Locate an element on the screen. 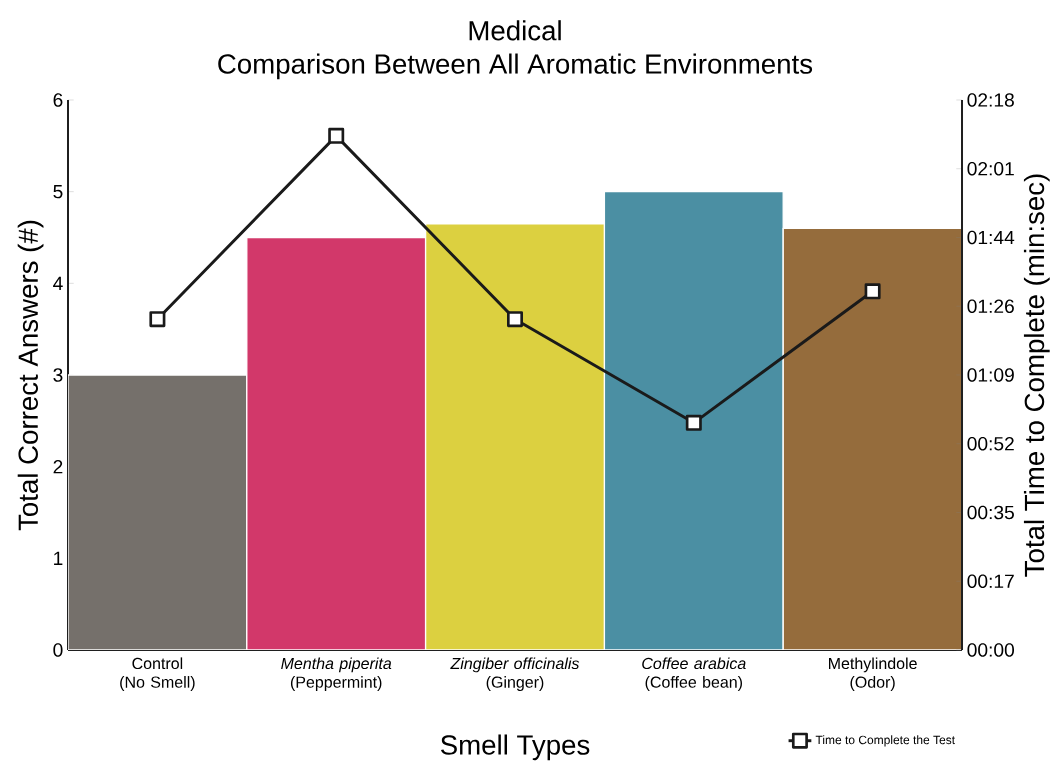 Image resolution: width=1062 pixels, height=778 pixels. y2-axis-title: Total Time to Complete (min:sec) is located at coordinates (1036, 375).